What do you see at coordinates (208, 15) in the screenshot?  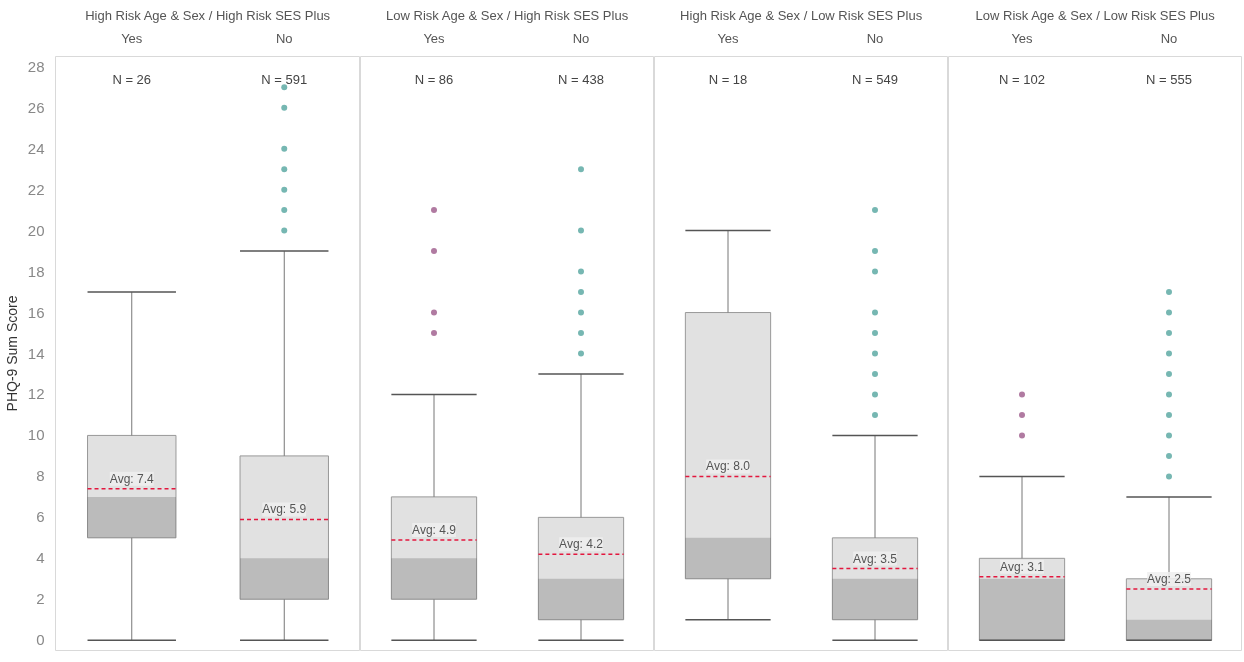 I see `chart-title: High Risk Age & Sex / High Risk SES Plus` at bounding box center [208, 15].